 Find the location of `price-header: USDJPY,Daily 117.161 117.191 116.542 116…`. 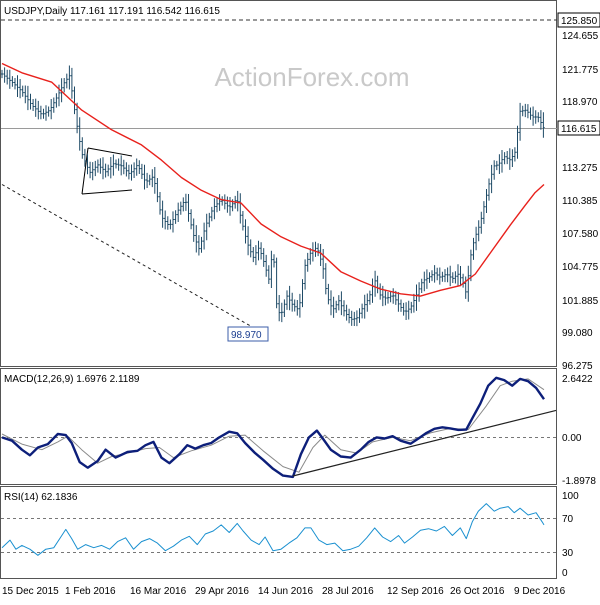

price-header: USDJPY,Daily 117.161 117.191 116.542 116… is located at coordinates (112, 11).